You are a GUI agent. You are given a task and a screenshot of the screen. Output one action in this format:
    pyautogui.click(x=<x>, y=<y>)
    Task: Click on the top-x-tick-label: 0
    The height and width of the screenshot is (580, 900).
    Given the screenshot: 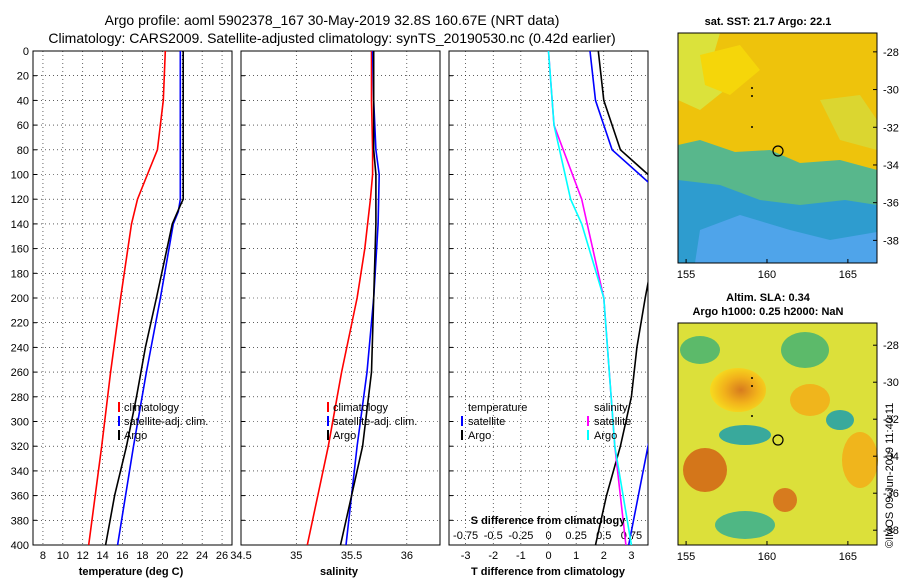 What is the action you would take?
    pyautogui.click(x=548, y=536)
    